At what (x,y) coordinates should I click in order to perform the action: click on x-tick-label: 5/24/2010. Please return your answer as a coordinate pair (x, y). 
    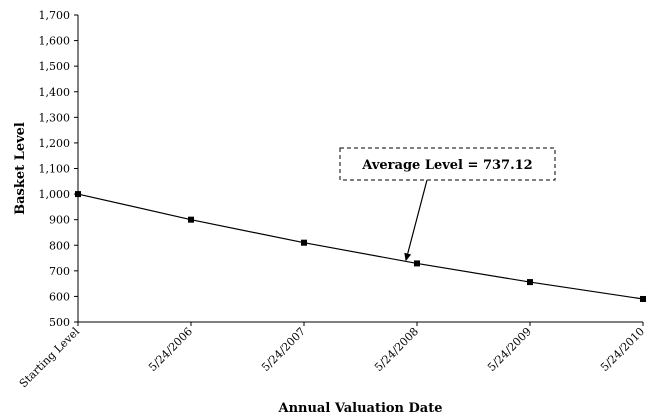
    Looking at the image, I should click on (622, 349).